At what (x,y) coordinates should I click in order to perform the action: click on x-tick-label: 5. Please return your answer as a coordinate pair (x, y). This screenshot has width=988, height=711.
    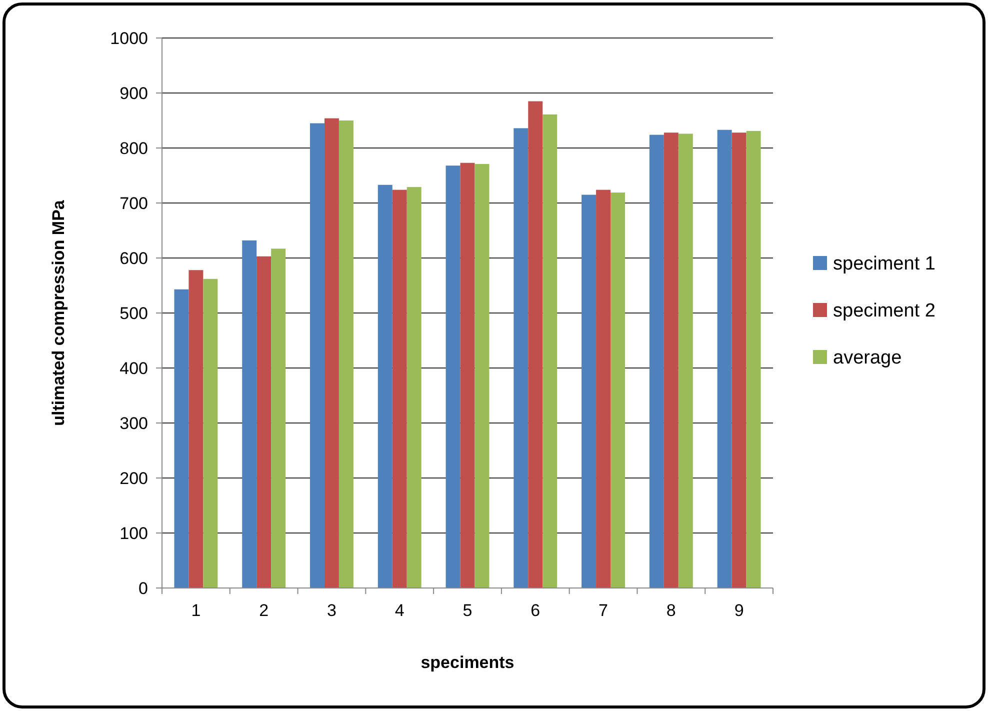
    Looking at the image, I should click on (467, 610).